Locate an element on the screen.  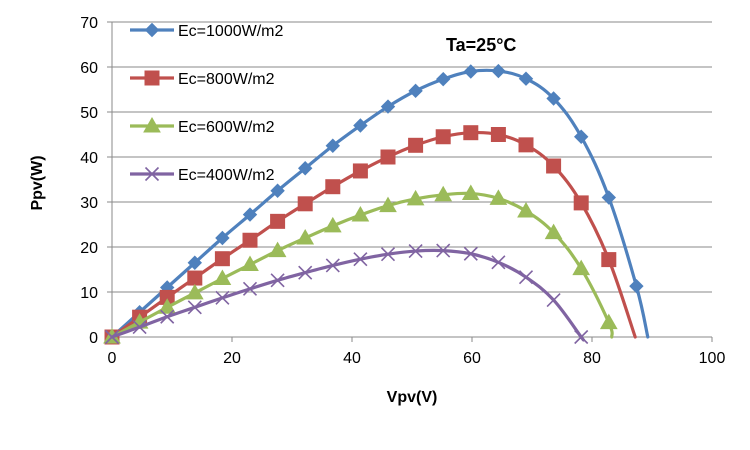
x-tick-label: 100 is located at coordinates (712, 358).